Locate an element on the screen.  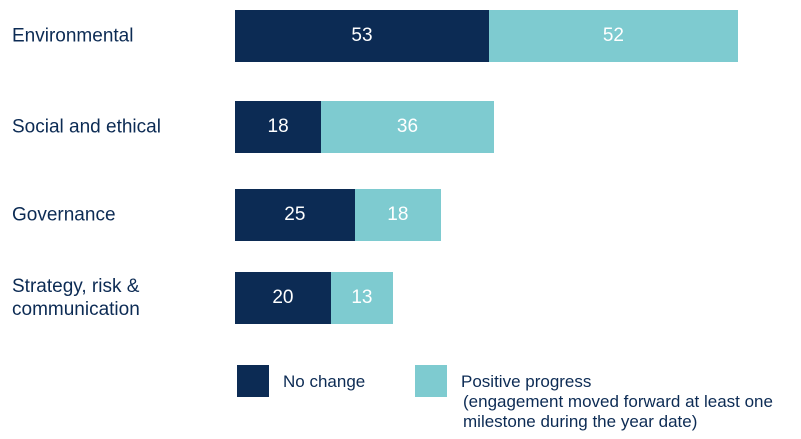
bar-segment: 13 is located at coordinates (362, 298).